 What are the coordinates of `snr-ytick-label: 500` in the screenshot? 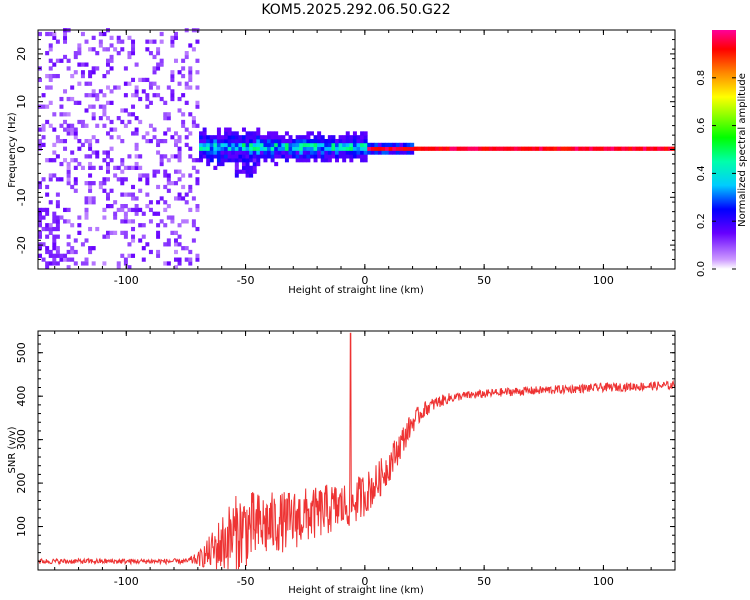 It's located at (21, 352).